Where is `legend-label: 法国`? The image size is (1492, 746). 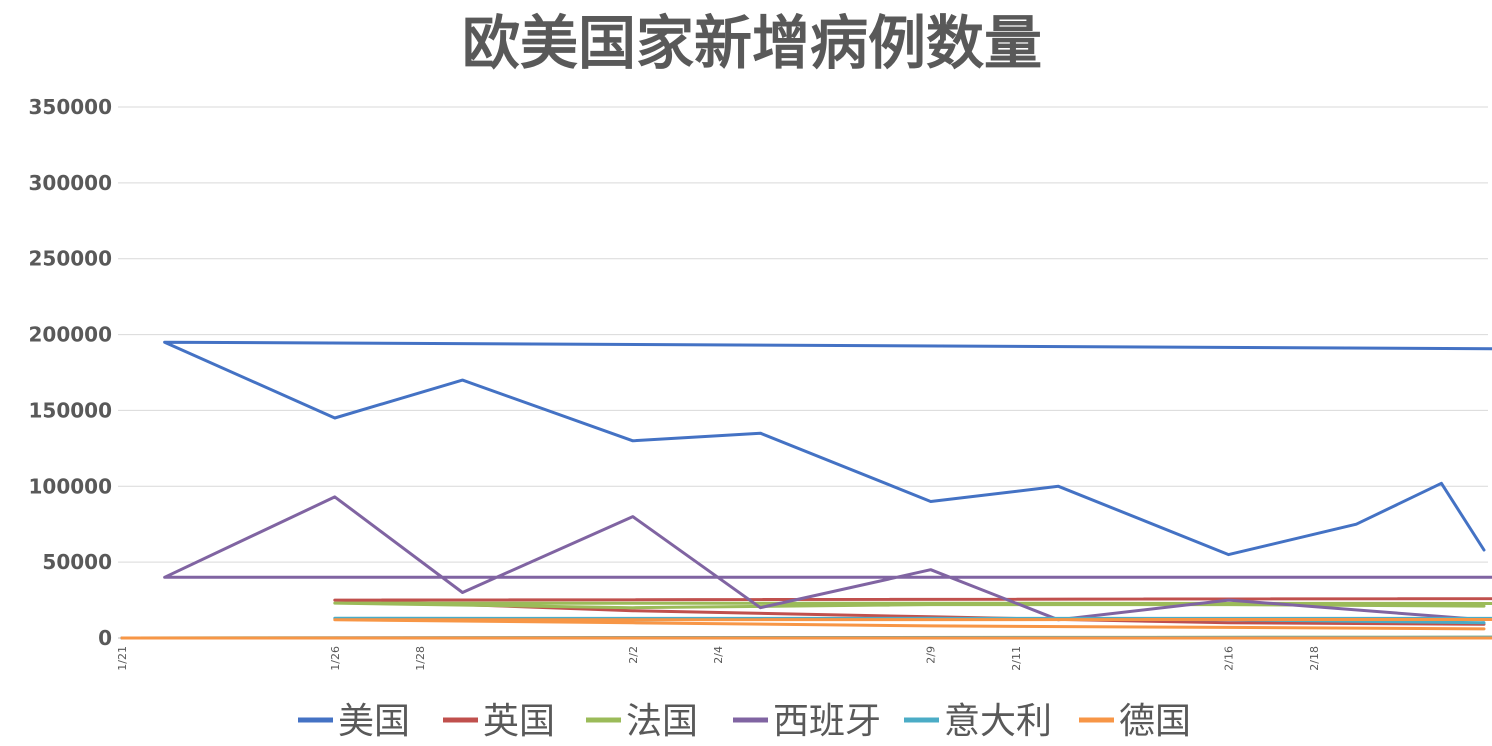
legend-label: 法国 is located at coordinates (662, 721).